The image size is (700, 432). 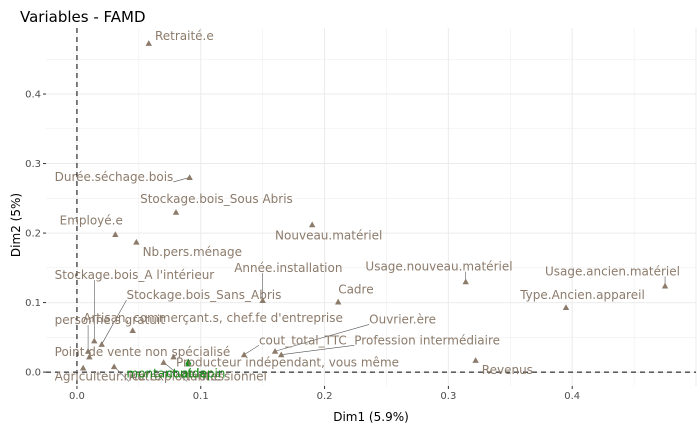 I want to click on point-label: Producteur indépendant, vous même, so click(x=287, y=363).